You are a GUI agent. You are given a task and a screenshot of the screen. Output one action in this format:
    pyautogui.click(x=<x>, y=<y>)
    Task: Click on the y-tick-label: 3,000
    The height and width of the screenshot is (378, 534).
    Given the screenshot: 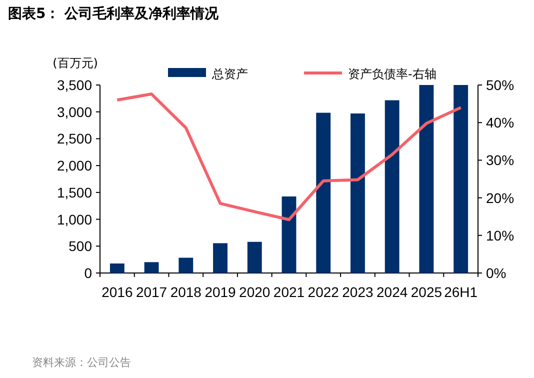 What is the action you would take?
    pyautogui.click(x=74, y=112)
    